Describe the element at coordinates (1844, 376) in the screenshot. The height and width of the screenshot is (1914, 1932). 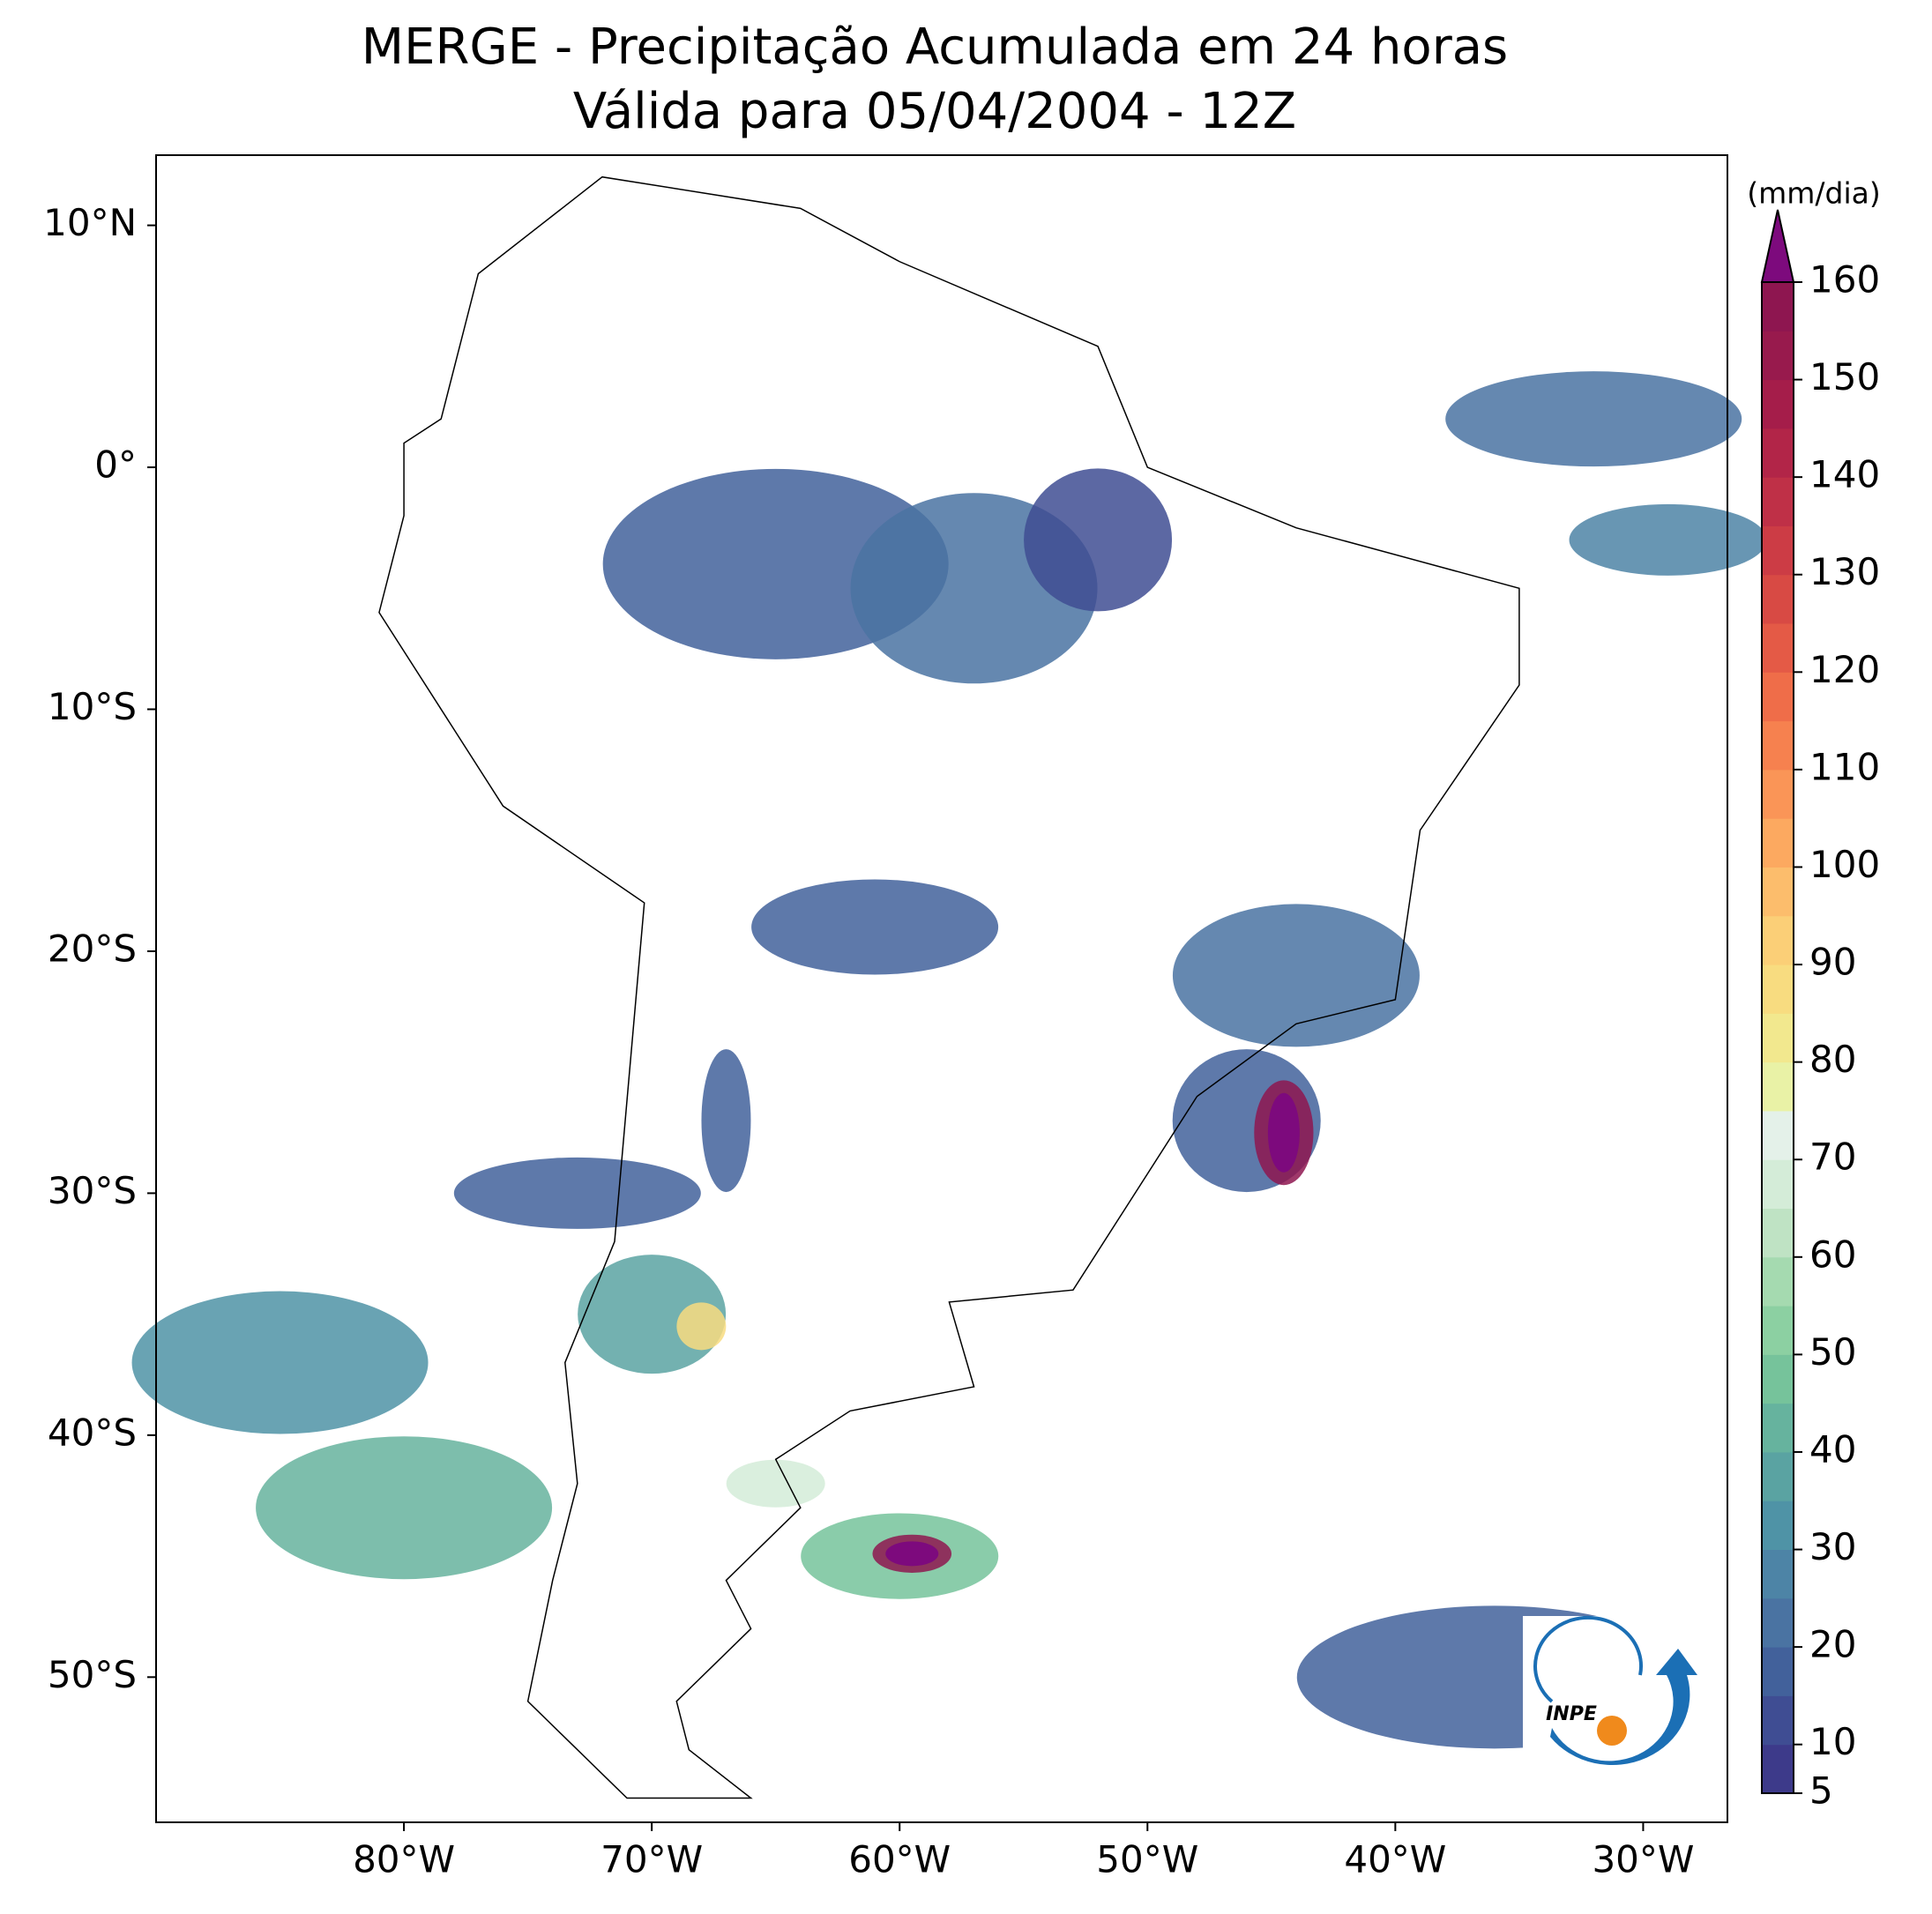
I see `colorbar-tick-label: 150` at that location.